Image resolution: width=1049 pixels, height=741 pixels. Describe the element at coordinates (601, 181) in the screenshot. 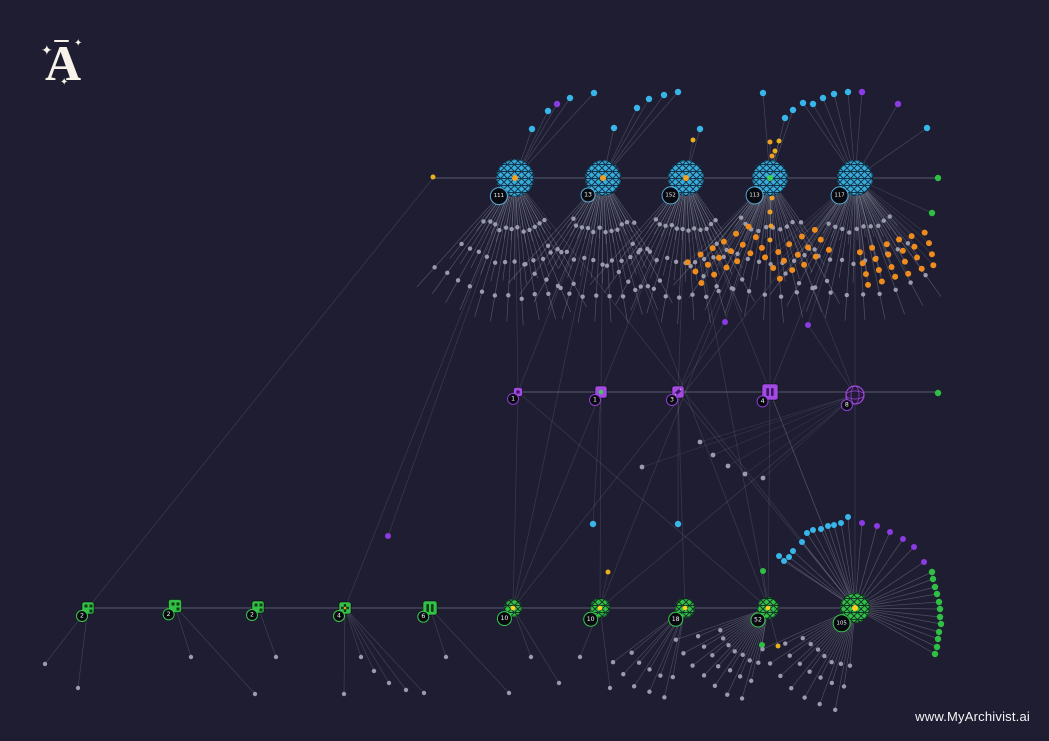

I see `graph-node-row-top-13: 13` at that location.